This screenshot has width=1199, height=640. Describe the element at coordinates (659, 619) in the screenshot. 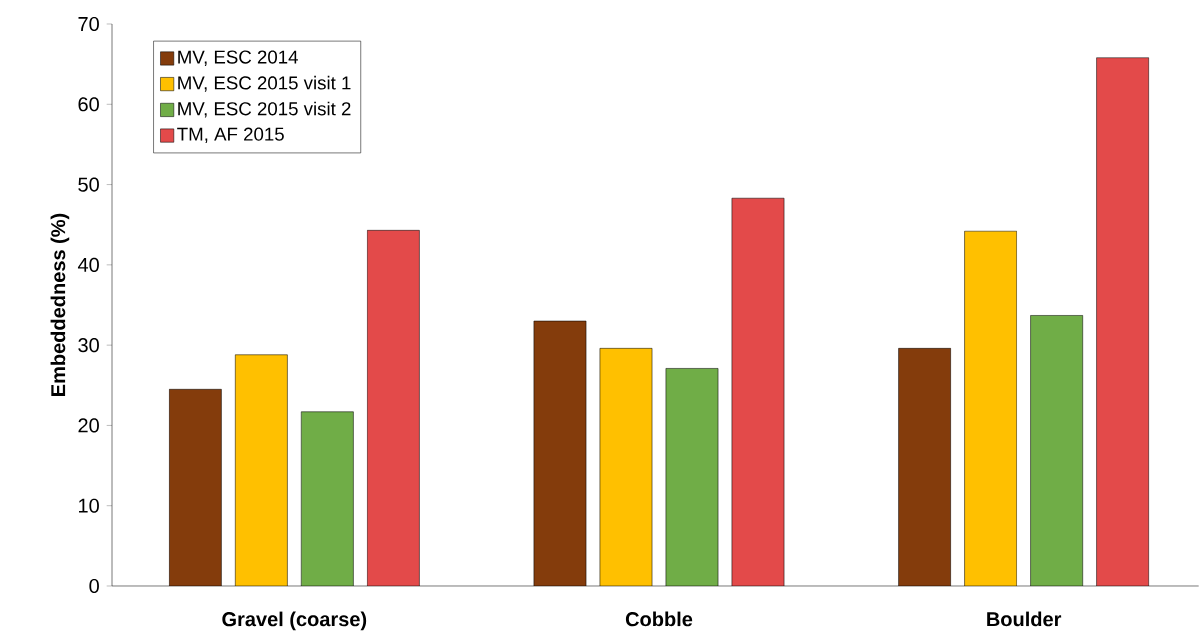

I see `x-tick-label: Cobble` at that location.